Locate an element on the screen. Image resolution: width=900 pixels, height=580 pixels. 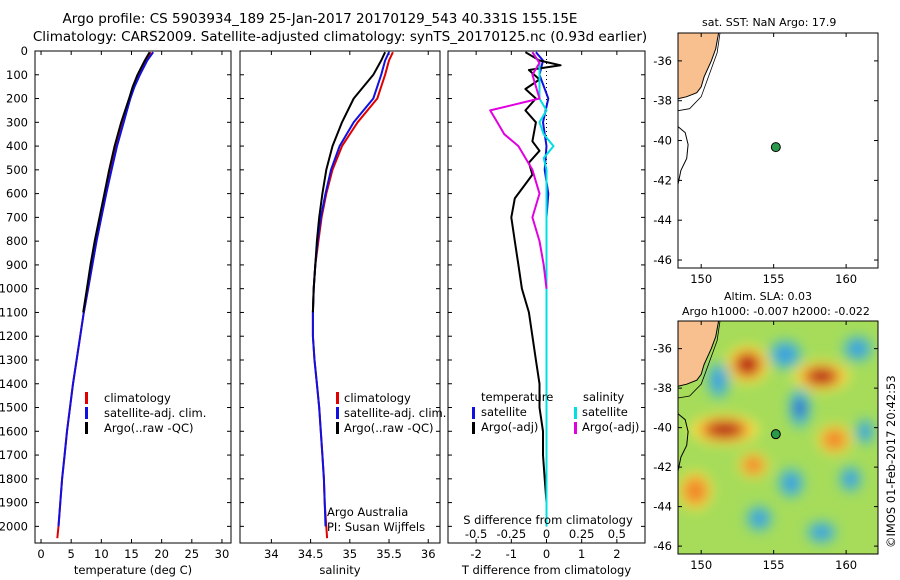
s-tick-label: -0.5 is located at coordinates (476, 534).